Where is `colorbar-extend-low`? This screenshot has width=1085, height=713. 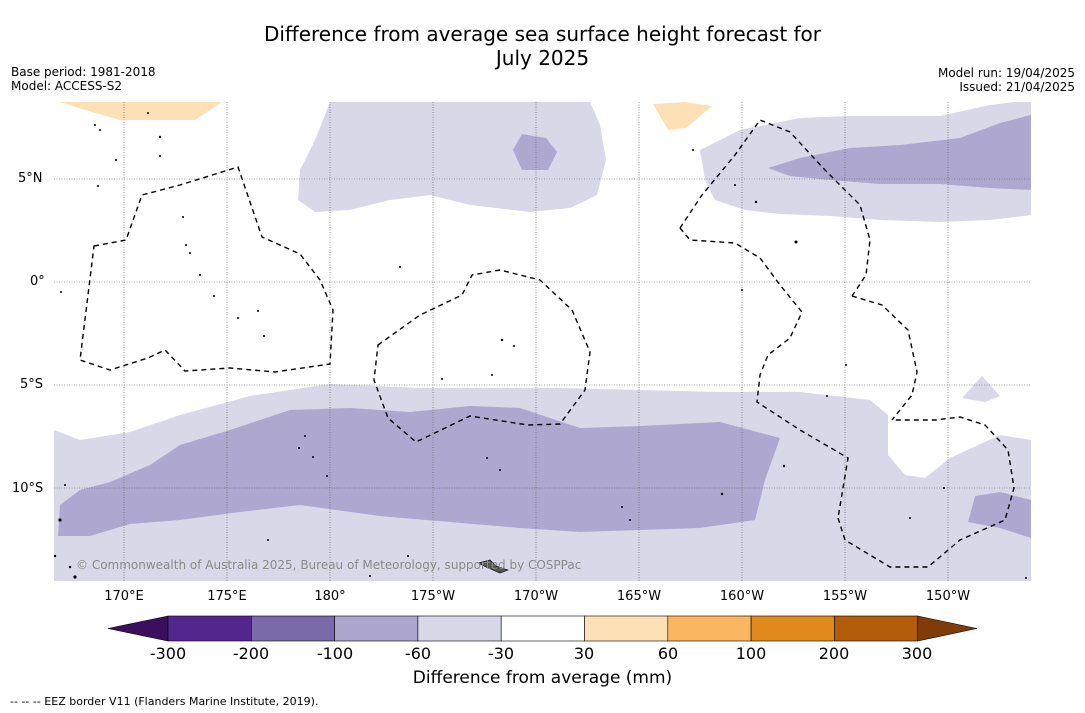
colorbar-extend-low is located at coordinates (138, 628).